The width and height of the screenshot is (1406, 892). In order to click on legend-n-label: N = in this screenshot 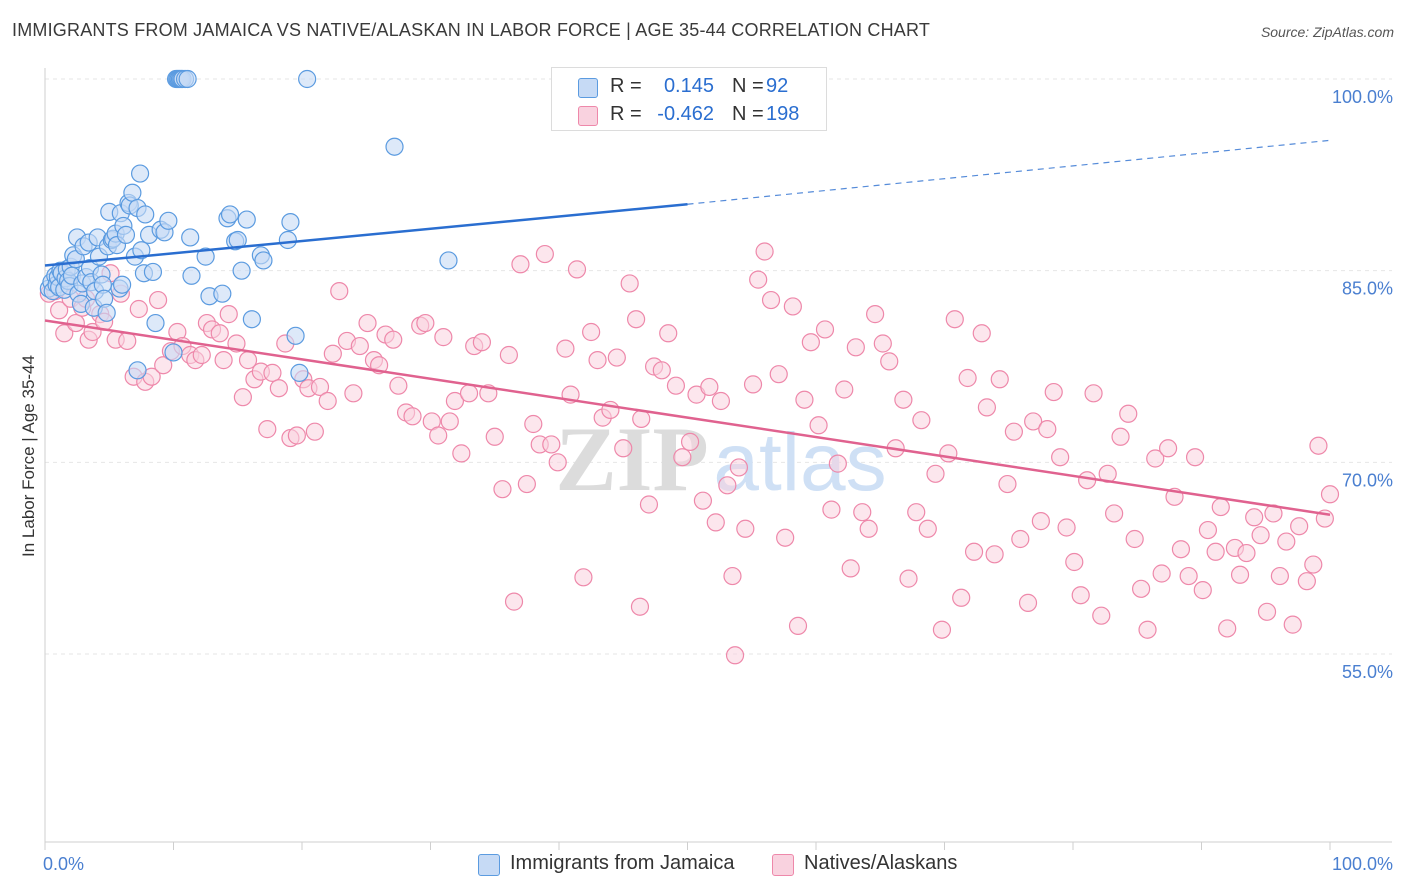, I will do `click(748, 86)`.